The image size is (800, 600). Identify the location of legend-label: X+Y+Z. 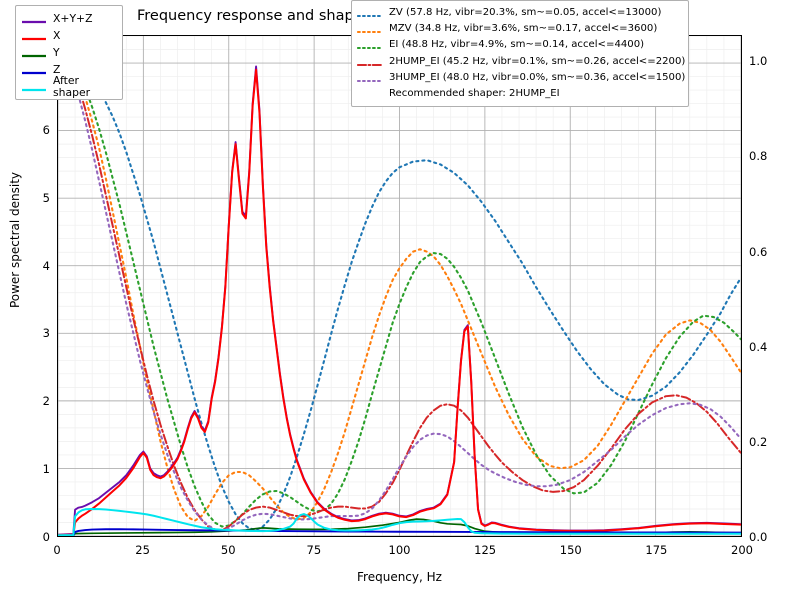
(73, 18).